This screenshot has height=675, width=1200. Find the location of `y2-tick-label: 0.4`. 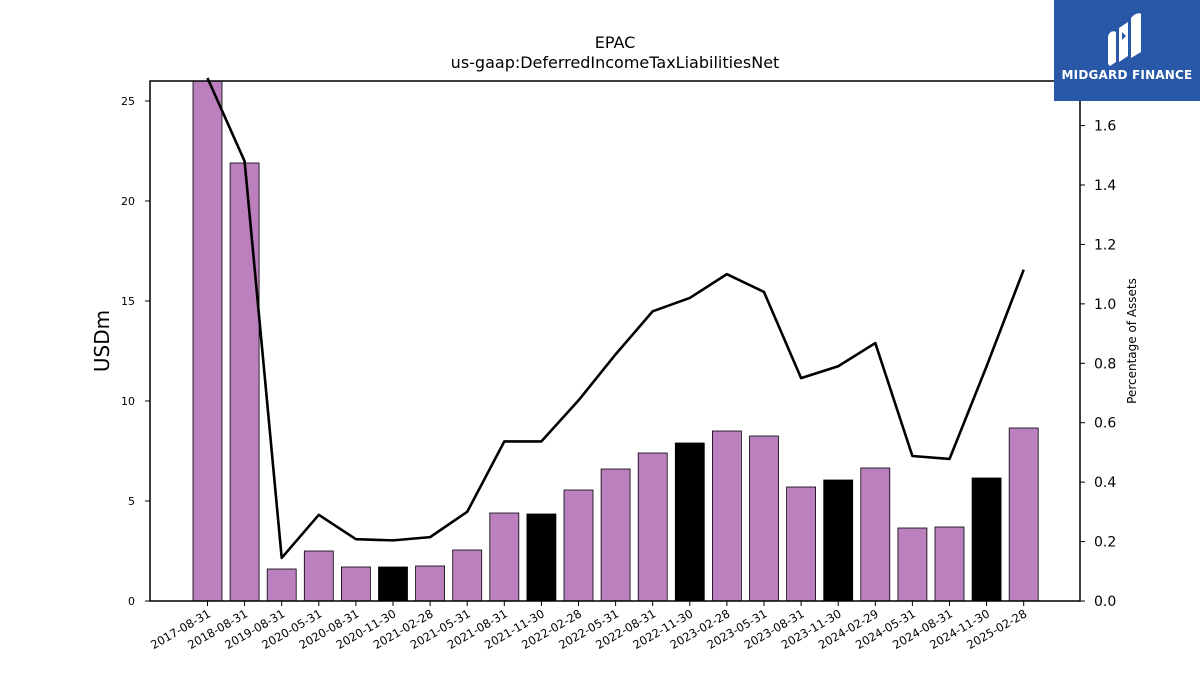

y2-tick-label: 0.4 is located at coordinates (1105, 483).